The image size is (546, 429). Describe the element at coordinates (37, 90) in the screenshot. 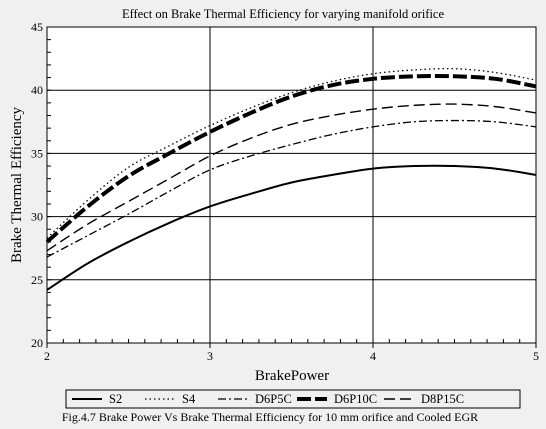

I see `y-tick-label: 40` at that location.